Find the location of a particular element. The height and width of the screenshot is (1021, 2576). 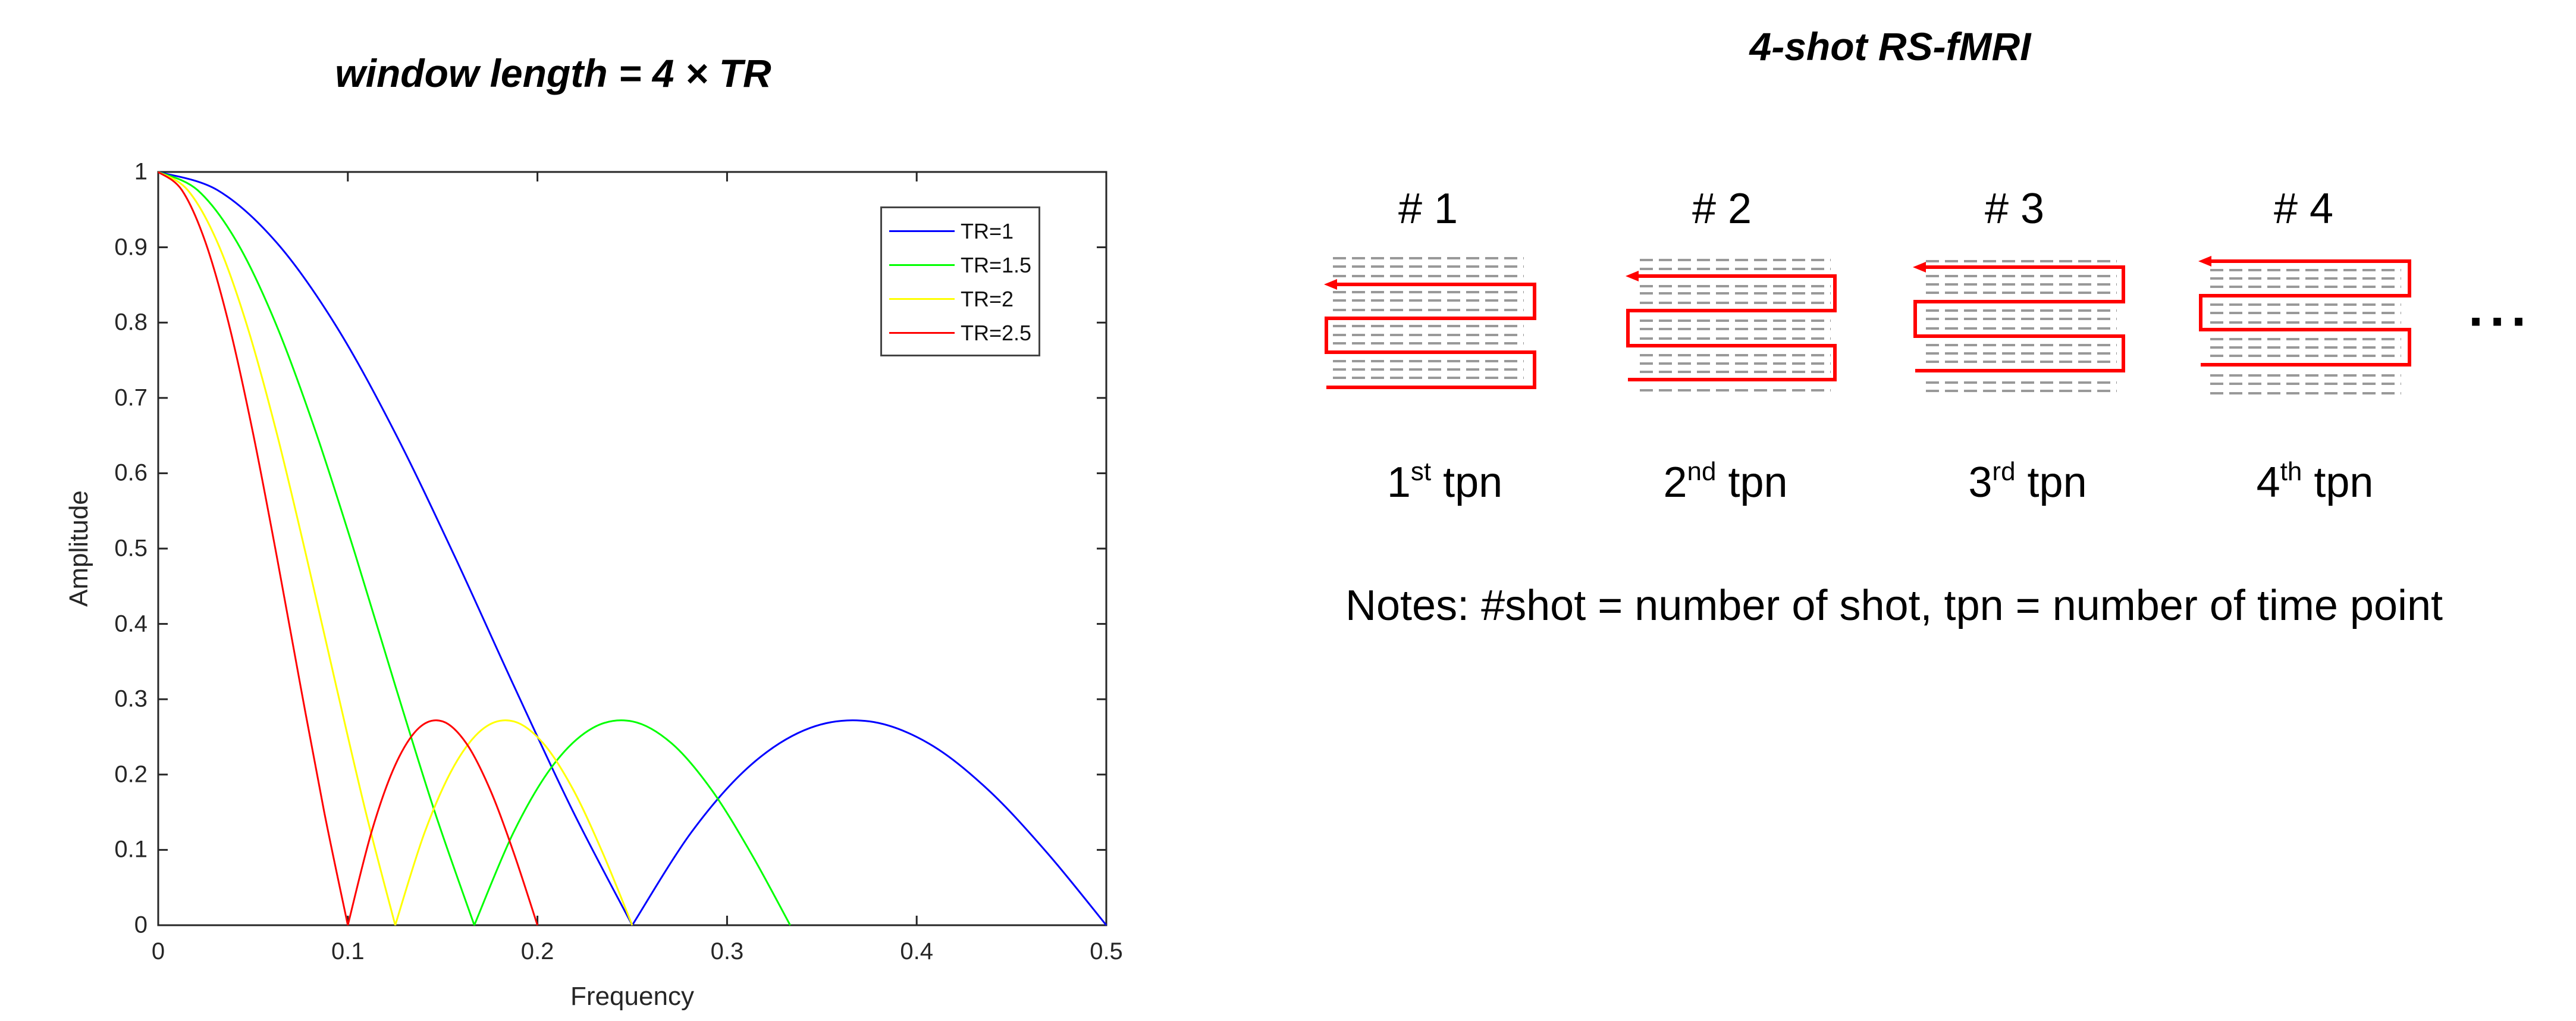

tpn-ordinal: rd is located at coordinates (2004, 472).